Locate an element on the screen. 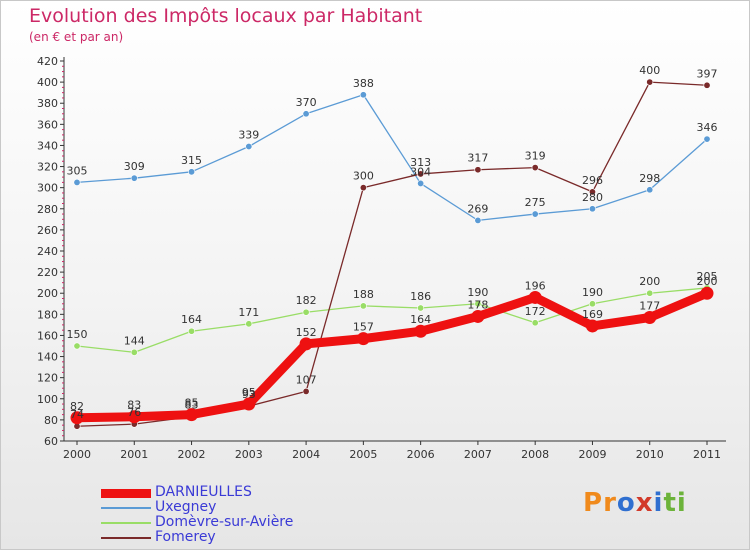  legend-label-darnieulles: DARNIEULLES is located at coordinates (203, 492).